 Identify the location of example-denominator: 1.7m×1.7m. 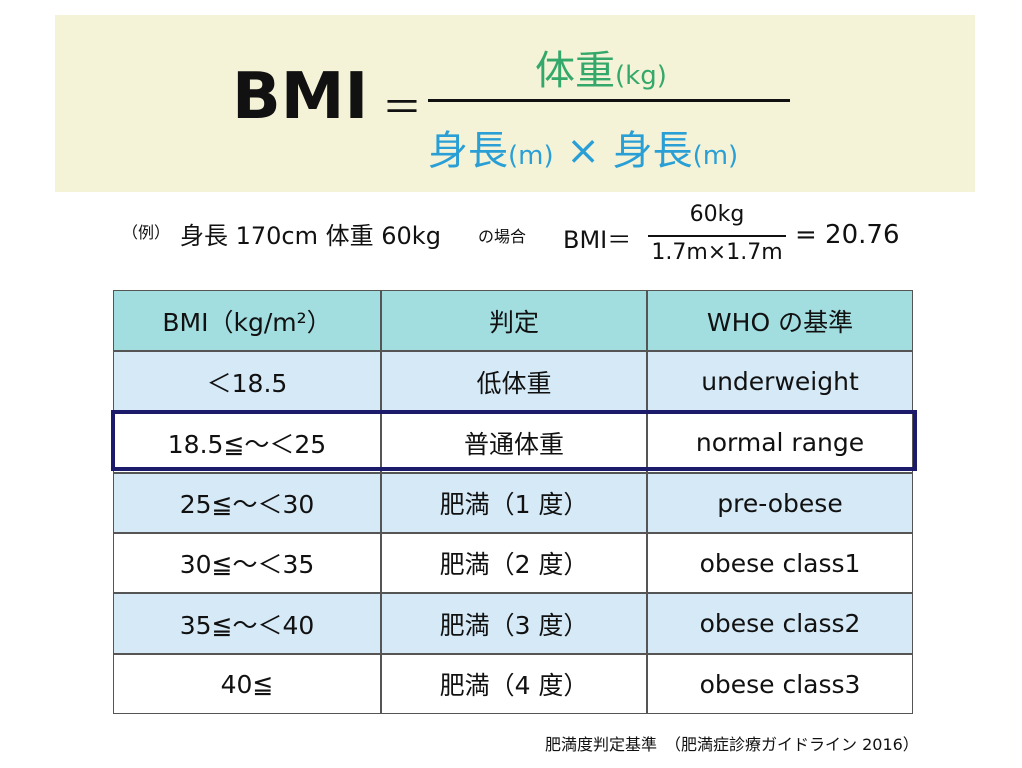
(717, 252).